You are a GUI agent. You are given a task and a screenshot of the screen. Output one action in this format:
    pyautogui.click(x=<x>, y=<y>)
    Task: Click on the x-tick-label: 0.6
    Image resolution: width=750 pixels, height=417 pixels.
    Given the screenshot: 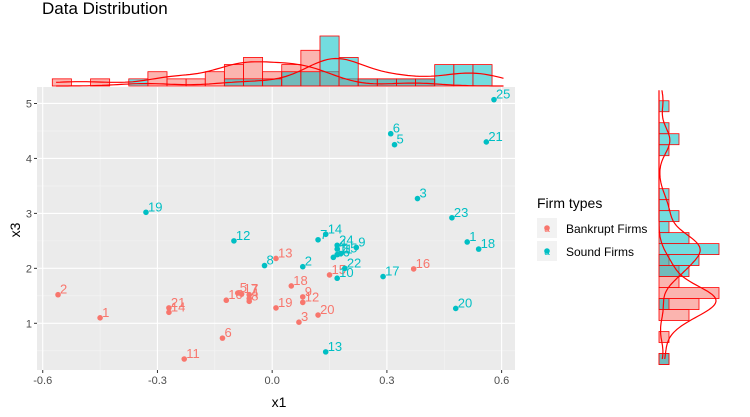 What is the action you would take?
    pyautogui.click(x=501, y=381)
    